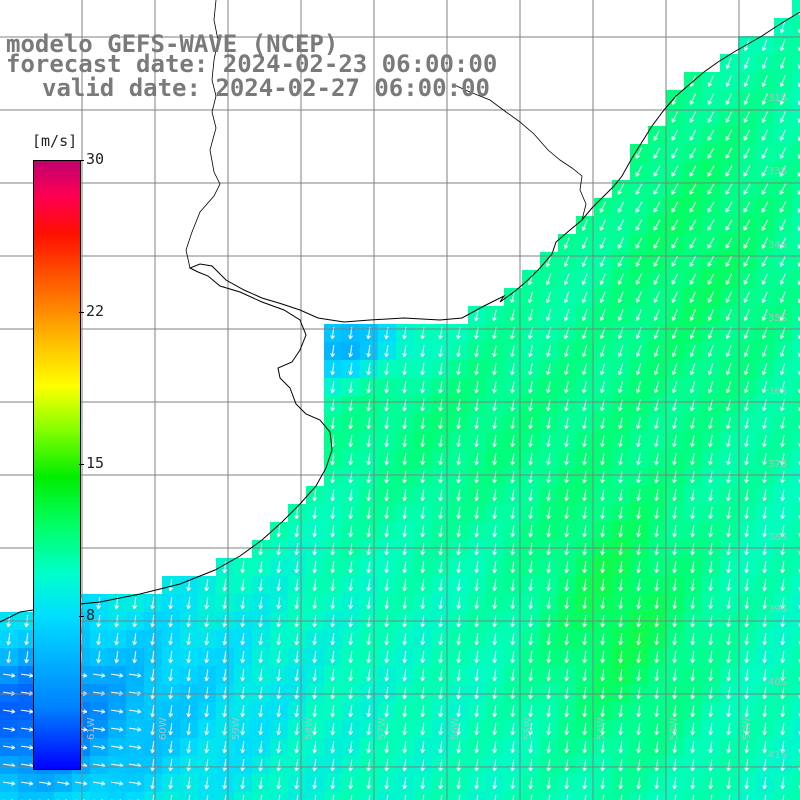 The height and width of the screenshot is (800, 800). Describe the element at coordinates (309, 728) in the screenshot. I see `lon-label: 58W` at that location.